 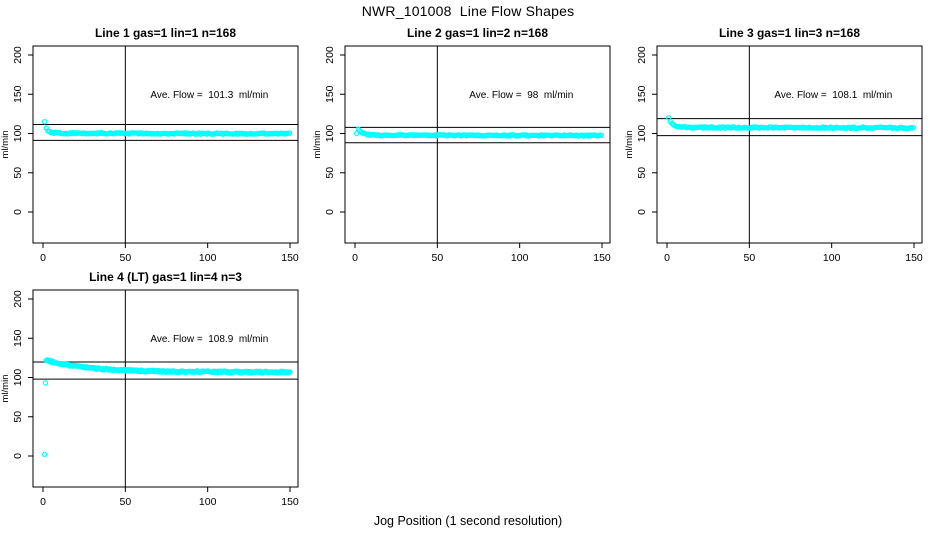 What do you see at coordinates (468, 11) in the screenshot?
I see `figure-title: NWR_101008 Line Flow Shapes` at bounding box center [468, 11].